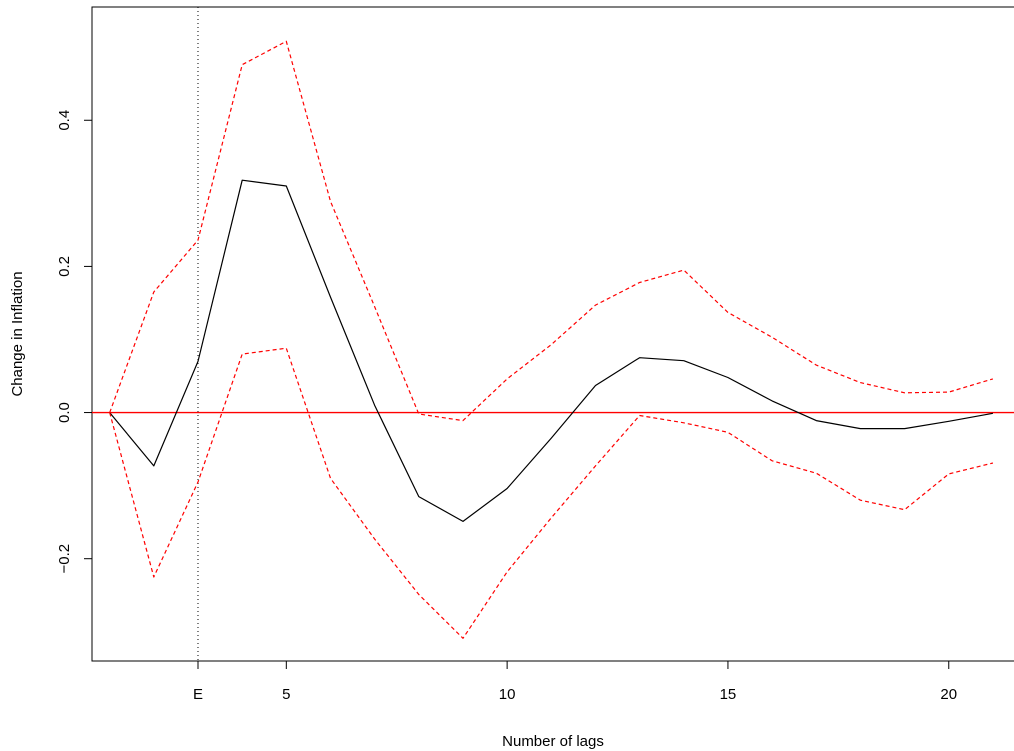 The height and width of the screenshot is (751, 1014). What do you see at coordinates (575, 682) in the screenshot?
I see `x-axis: E 5 10 15 20` at bounding box center [575, 682].